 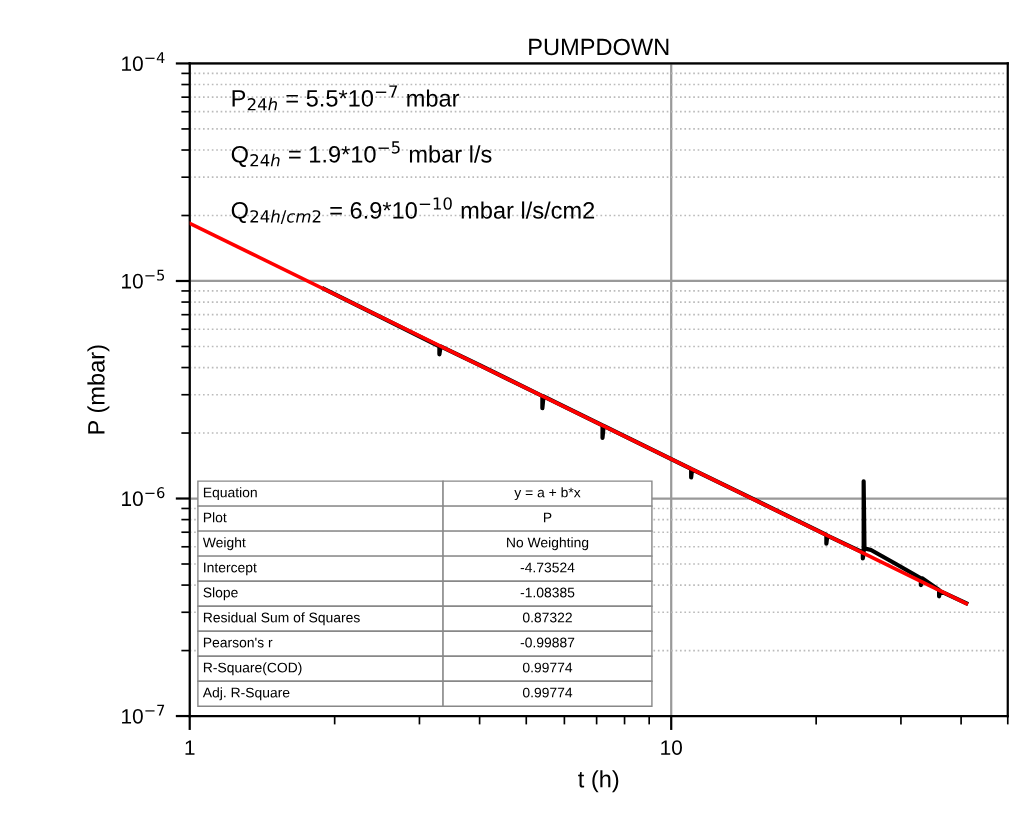 What do you see at coordinates (143, 62) in the screenshot?
I see `y-tick-label: 10$^{−4}$` at bounding box center [143, 62].